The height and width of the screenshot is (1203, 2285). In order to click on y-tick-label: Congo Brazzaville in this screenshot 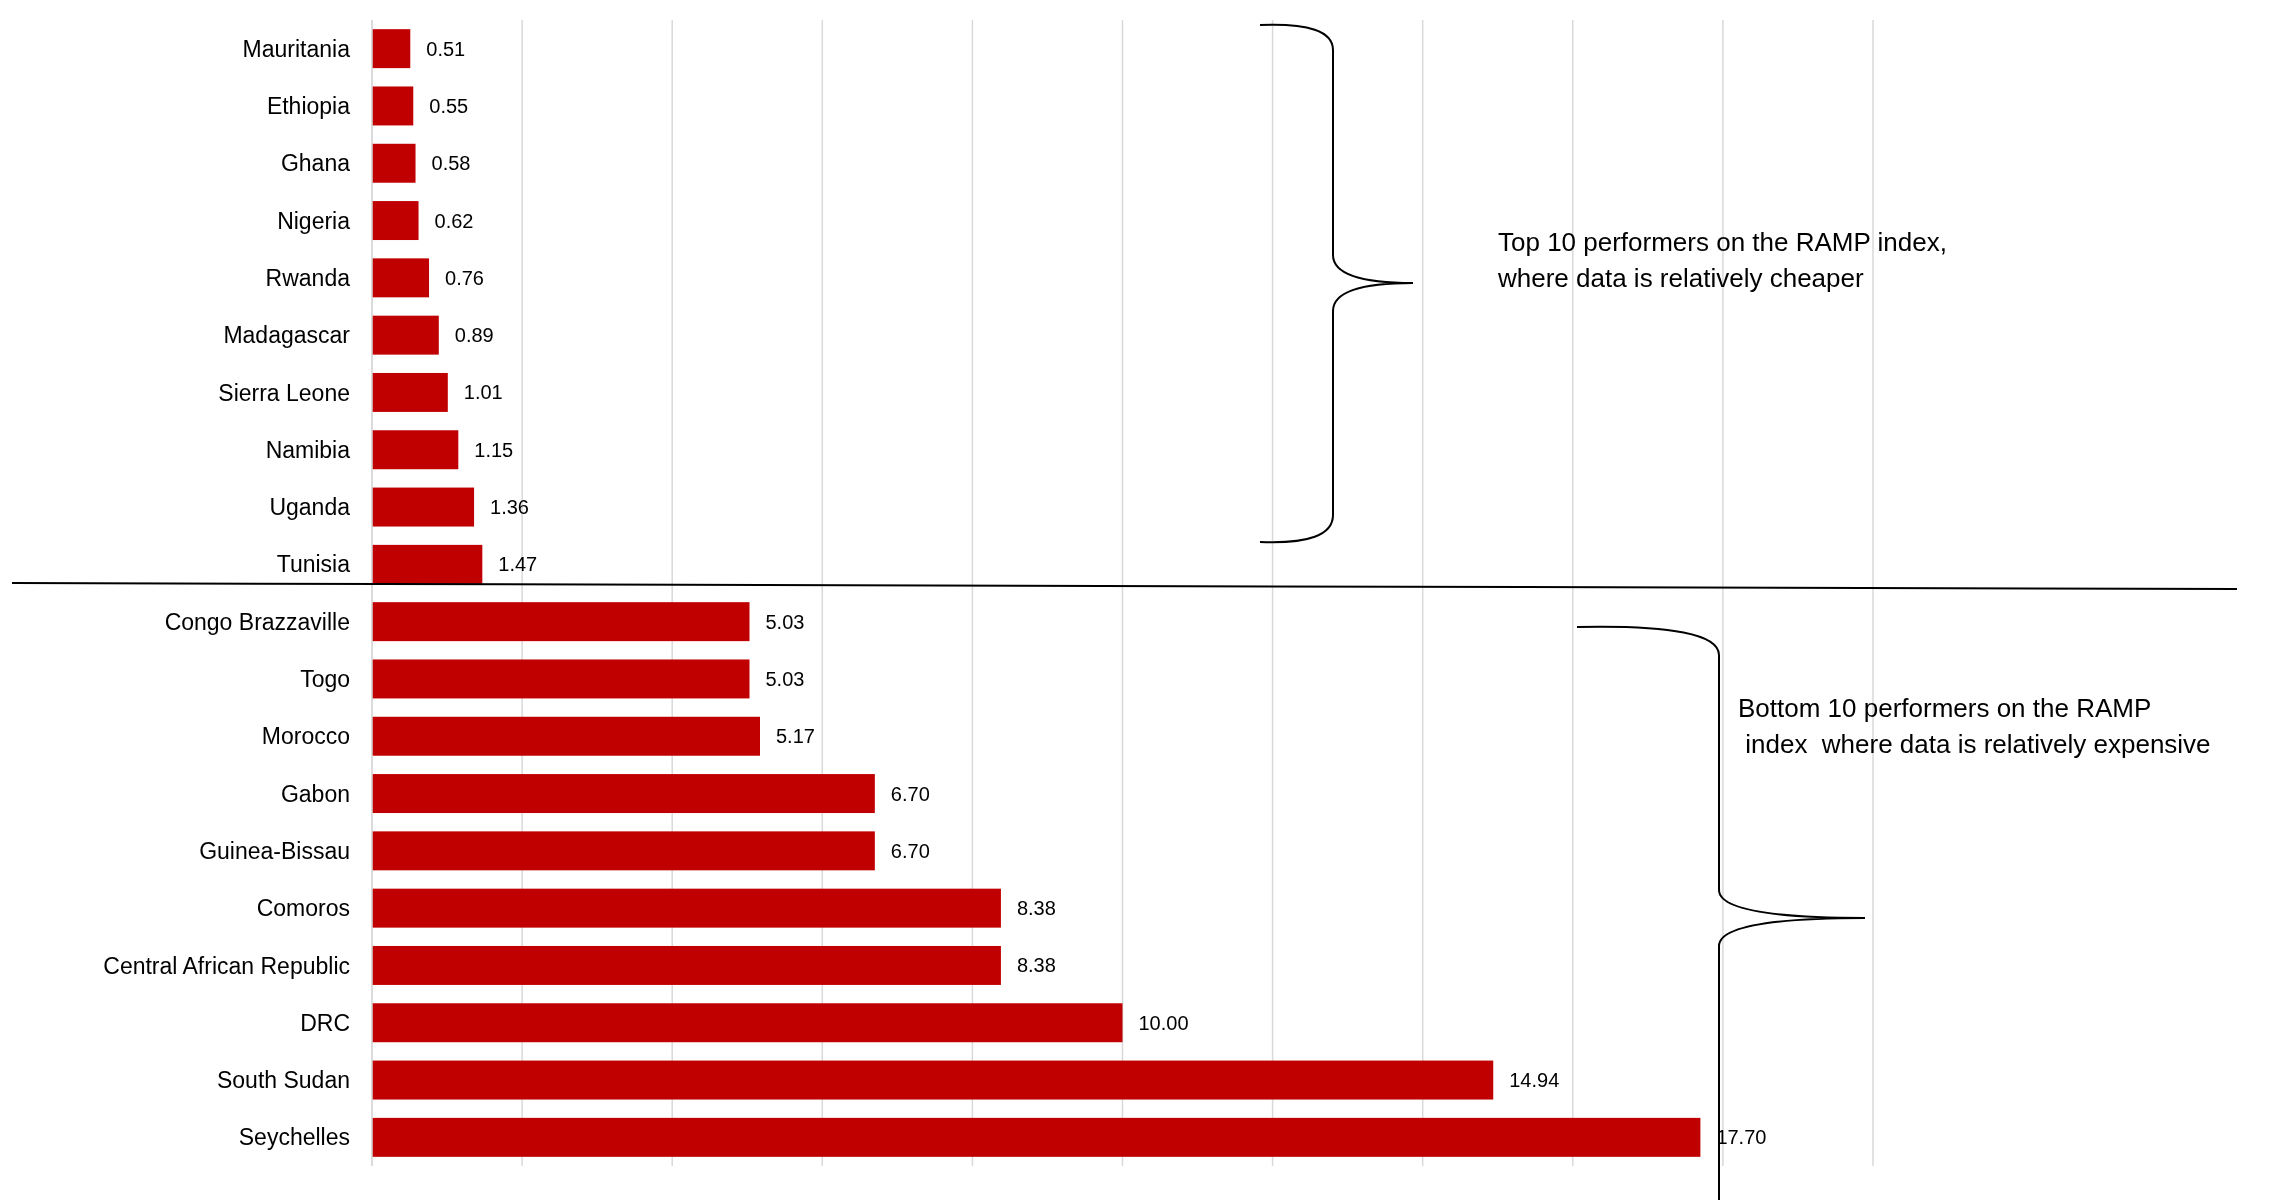, I will do `click(257, 621)`.